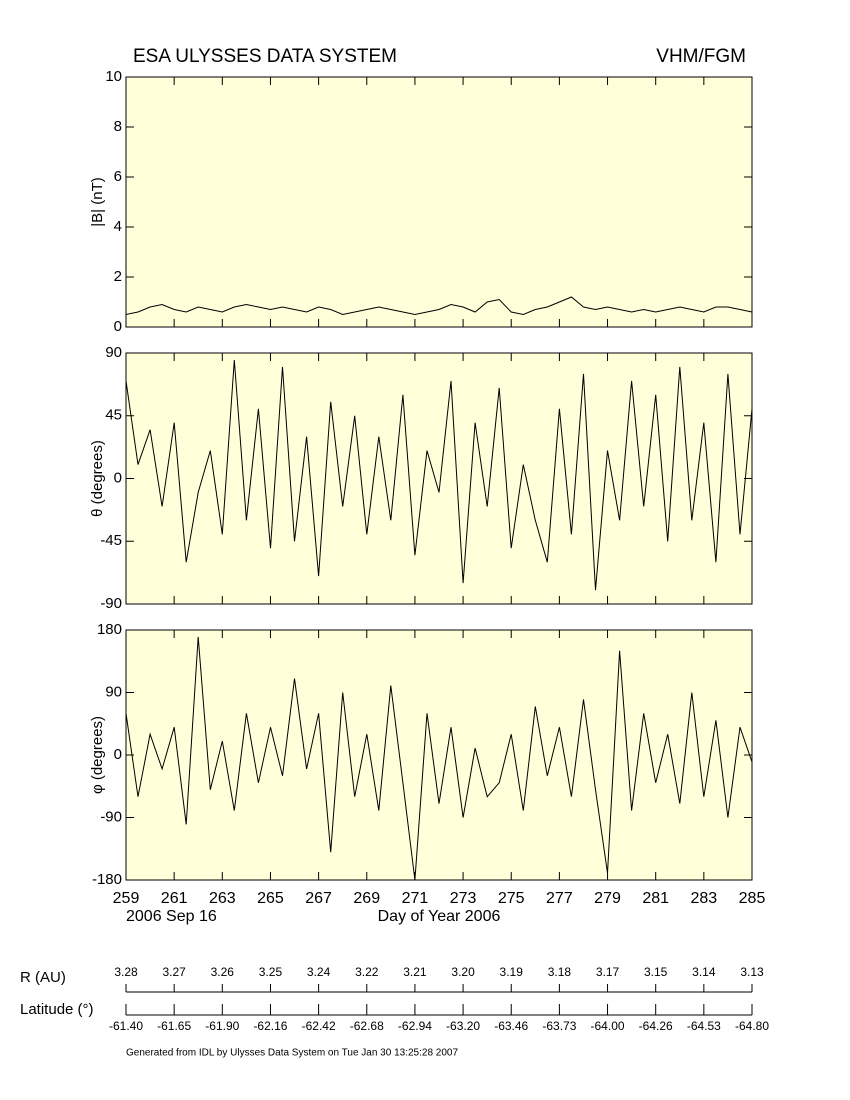 This screenshot has height=1100, width=850. What do you see at coordinates (703, 898) in the screenshot?
I see `x-tick-label: 283` at bounding box center [703, 898].